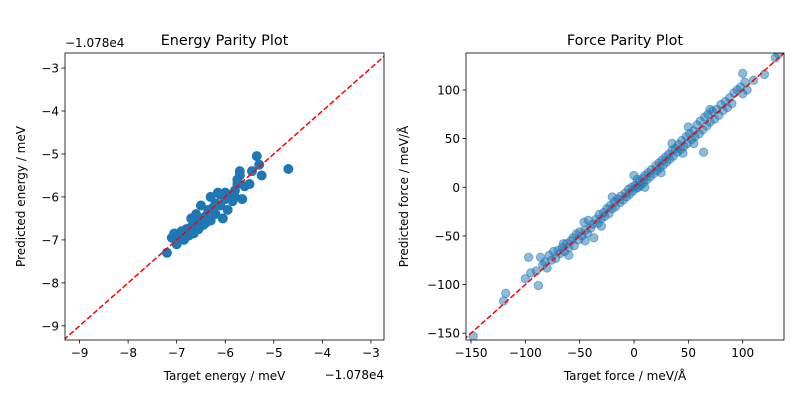 This screenshot has height=400, width=800. Describe the element at coordinates (50, 197) in the screenshot. I see `y-tick-label: −6` at that location.